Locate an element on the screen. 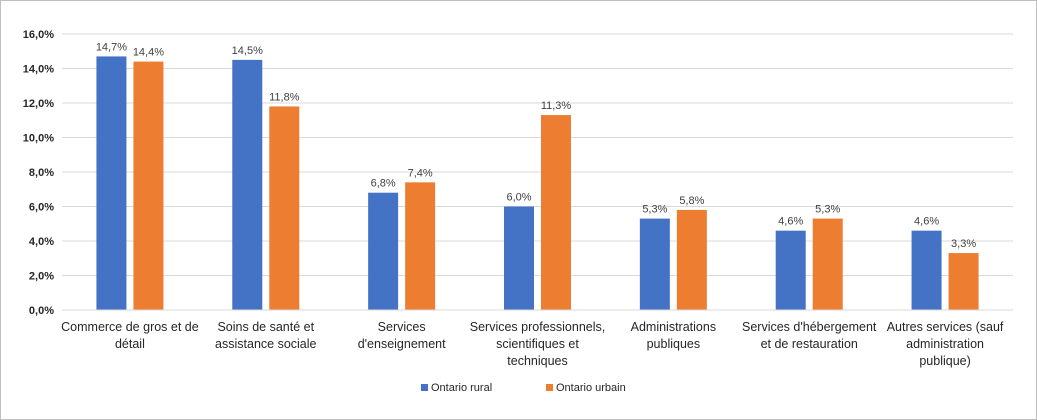 This screenshot has height=420, width=1037. legend-swatch-urbain is located at coordinates (549, 387).